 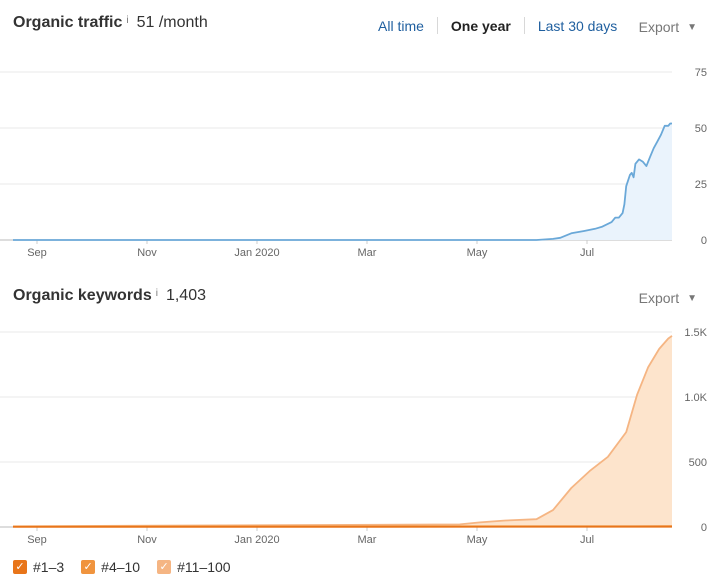 I want to click on range-last-30-days: Last 30 days, so click(x=577, y=25).